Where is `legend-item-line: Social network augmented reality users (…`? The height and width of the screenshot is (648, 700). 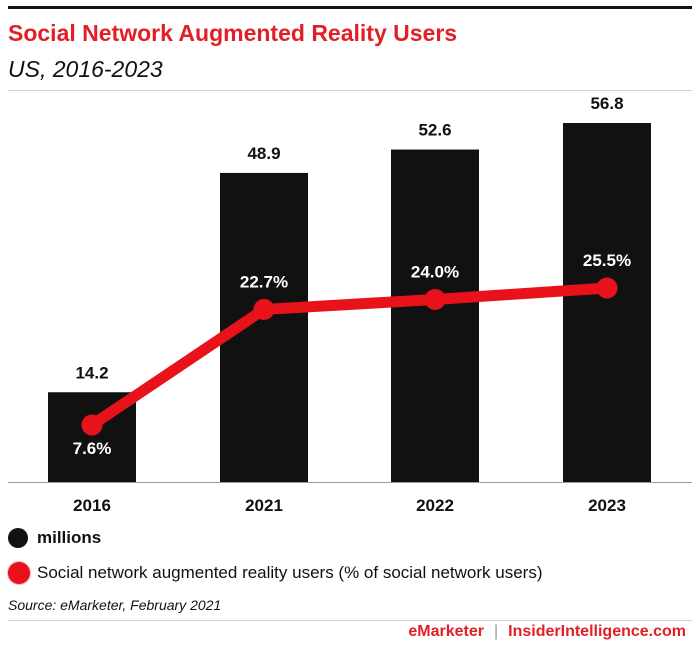 legend-item-line: Social network augmented reality users (… is located at coordinates (275, 573).